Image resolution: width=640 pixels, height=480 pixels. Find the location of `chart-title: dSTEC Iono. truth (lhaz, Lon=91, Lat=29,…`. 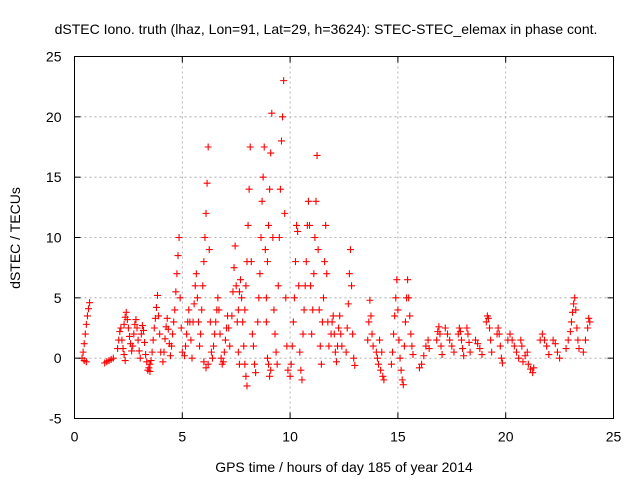

chart-title: dSTEC Iono. truth (lhaz, Lon=91, Lat=29,… is located at coordinates (326, 29).